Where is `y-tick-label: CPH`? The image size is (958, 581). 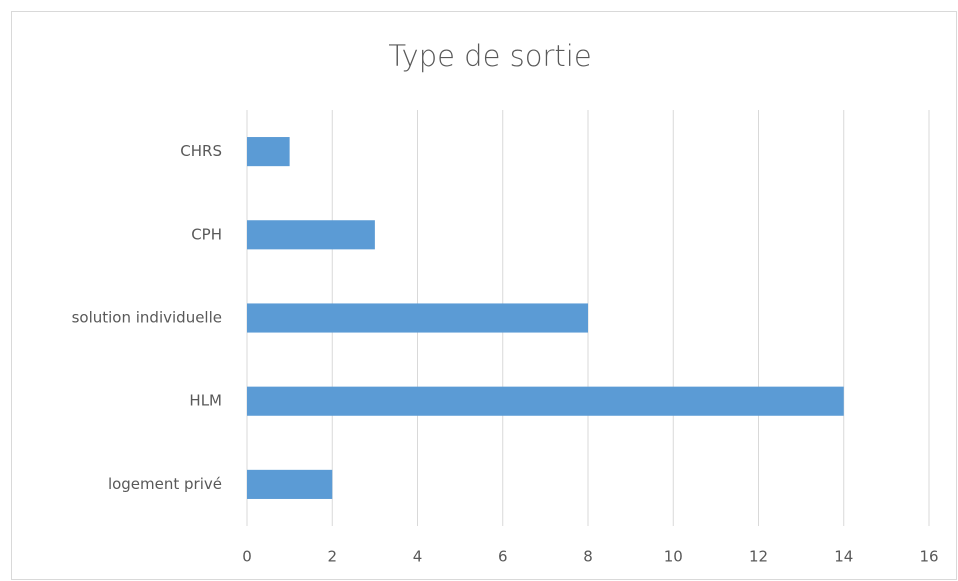
y-tick-label: CPH is located at coordinates (206, 234).